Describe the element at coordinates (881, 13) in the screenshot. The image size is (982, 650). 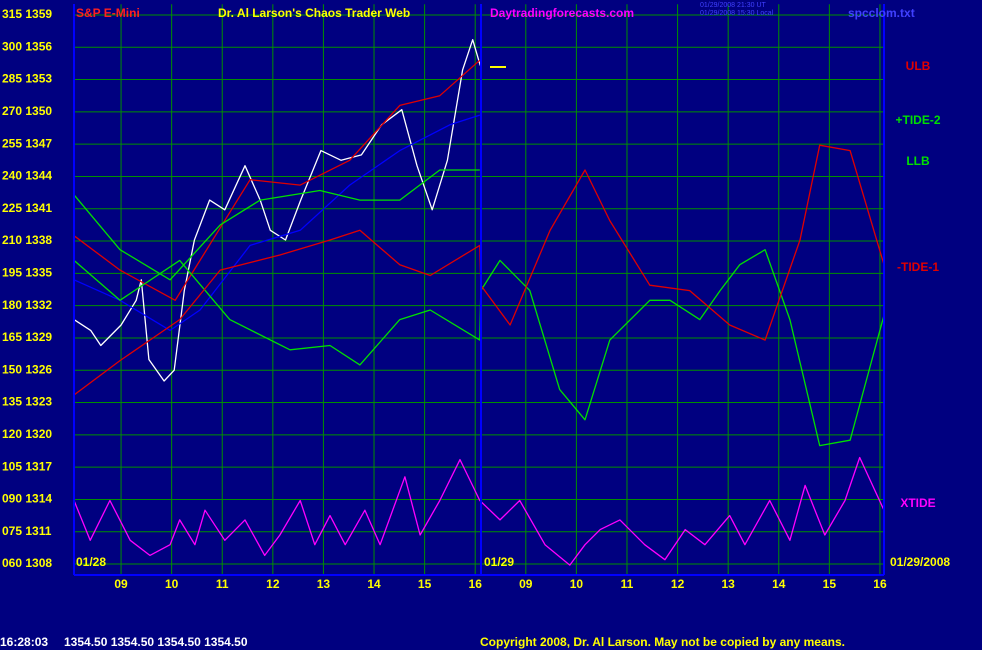
I see `file-name: spcclom.txt` at that location.